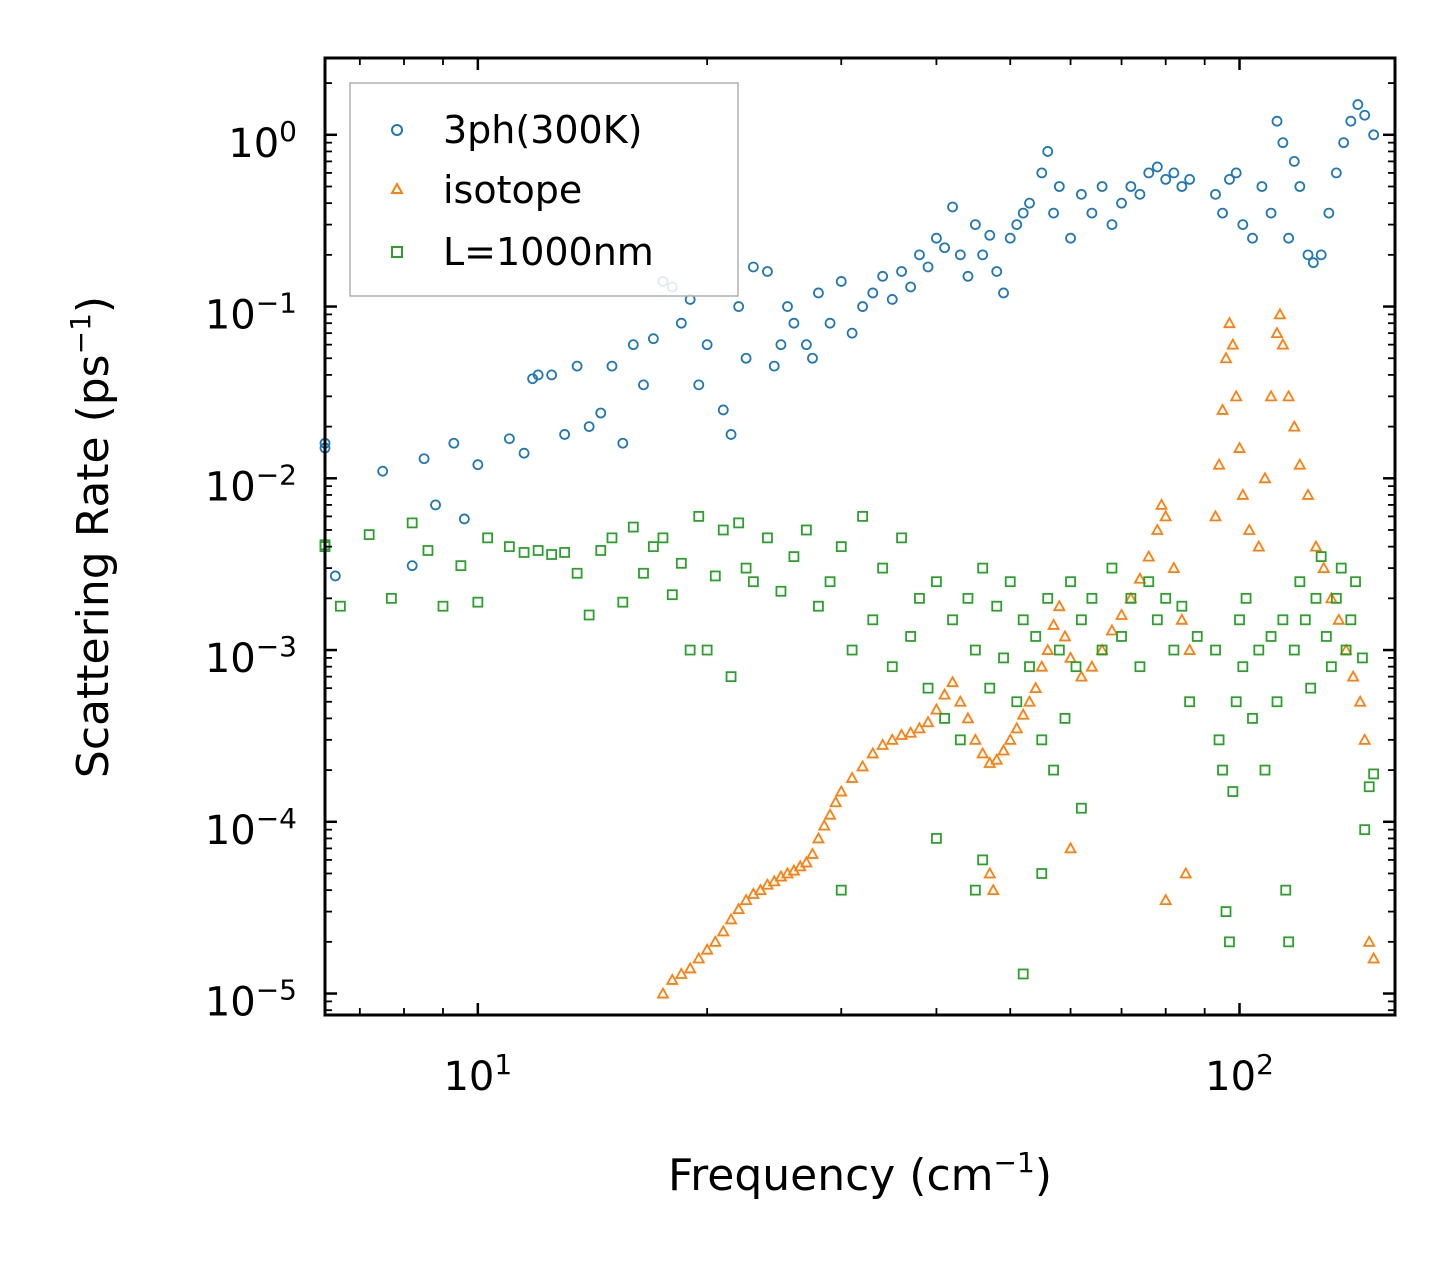  Describe the element at coordinates (288, 131) in the screenshot. I see `y-tick-exponent: 0` at that location.